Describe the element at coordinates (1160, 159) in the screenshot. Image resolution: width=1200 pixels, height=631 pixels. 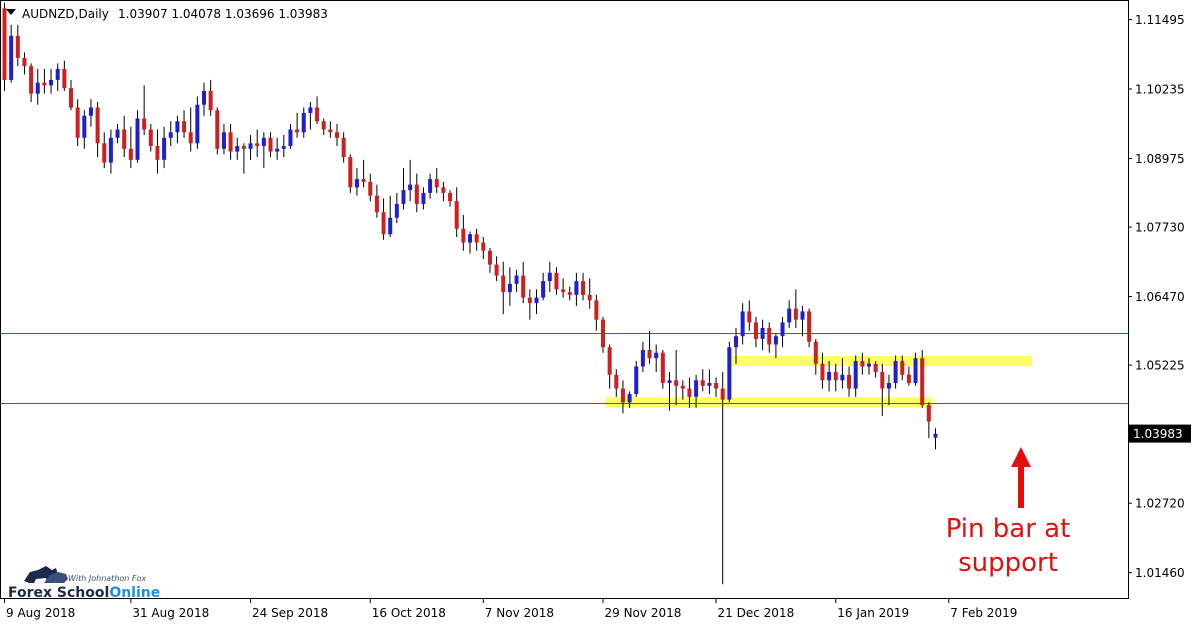
I see `price-tick-label: 1.08975` at that location.